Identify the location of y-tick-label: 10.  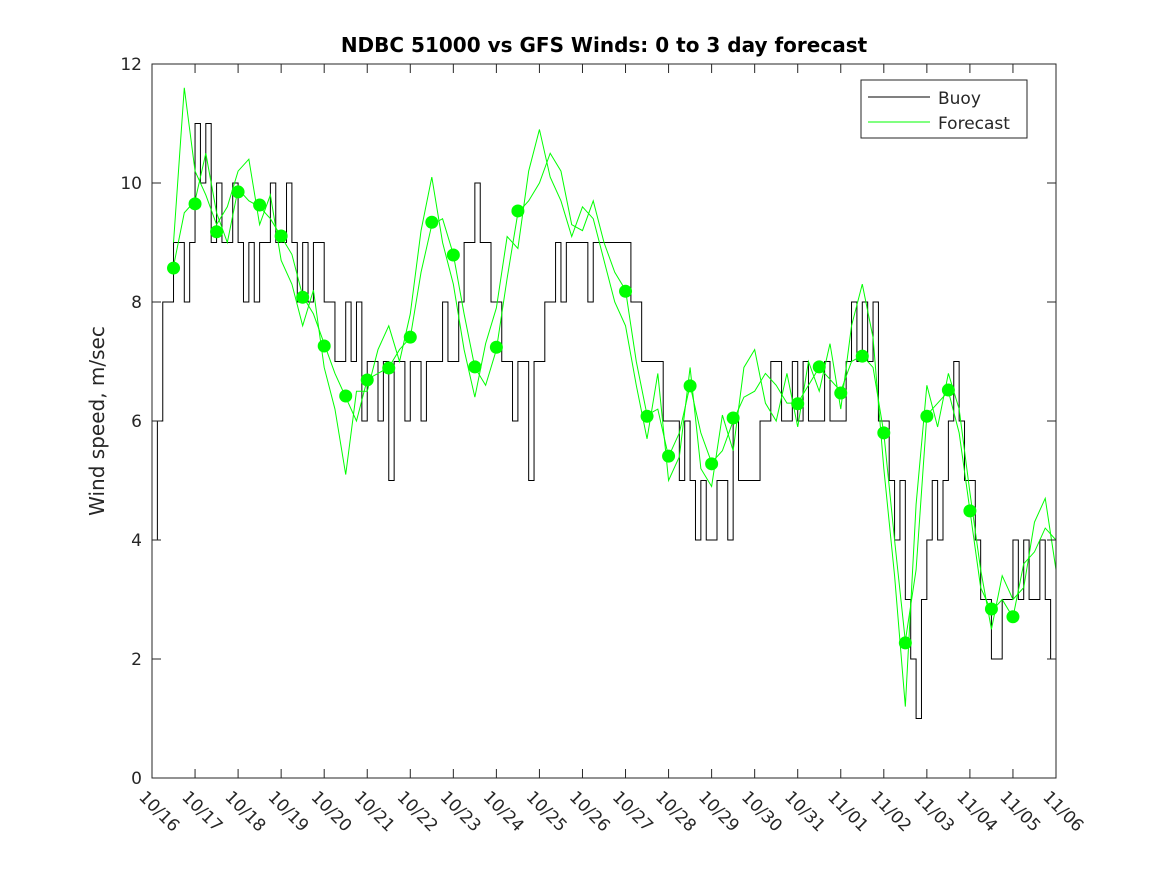
(131, 184).